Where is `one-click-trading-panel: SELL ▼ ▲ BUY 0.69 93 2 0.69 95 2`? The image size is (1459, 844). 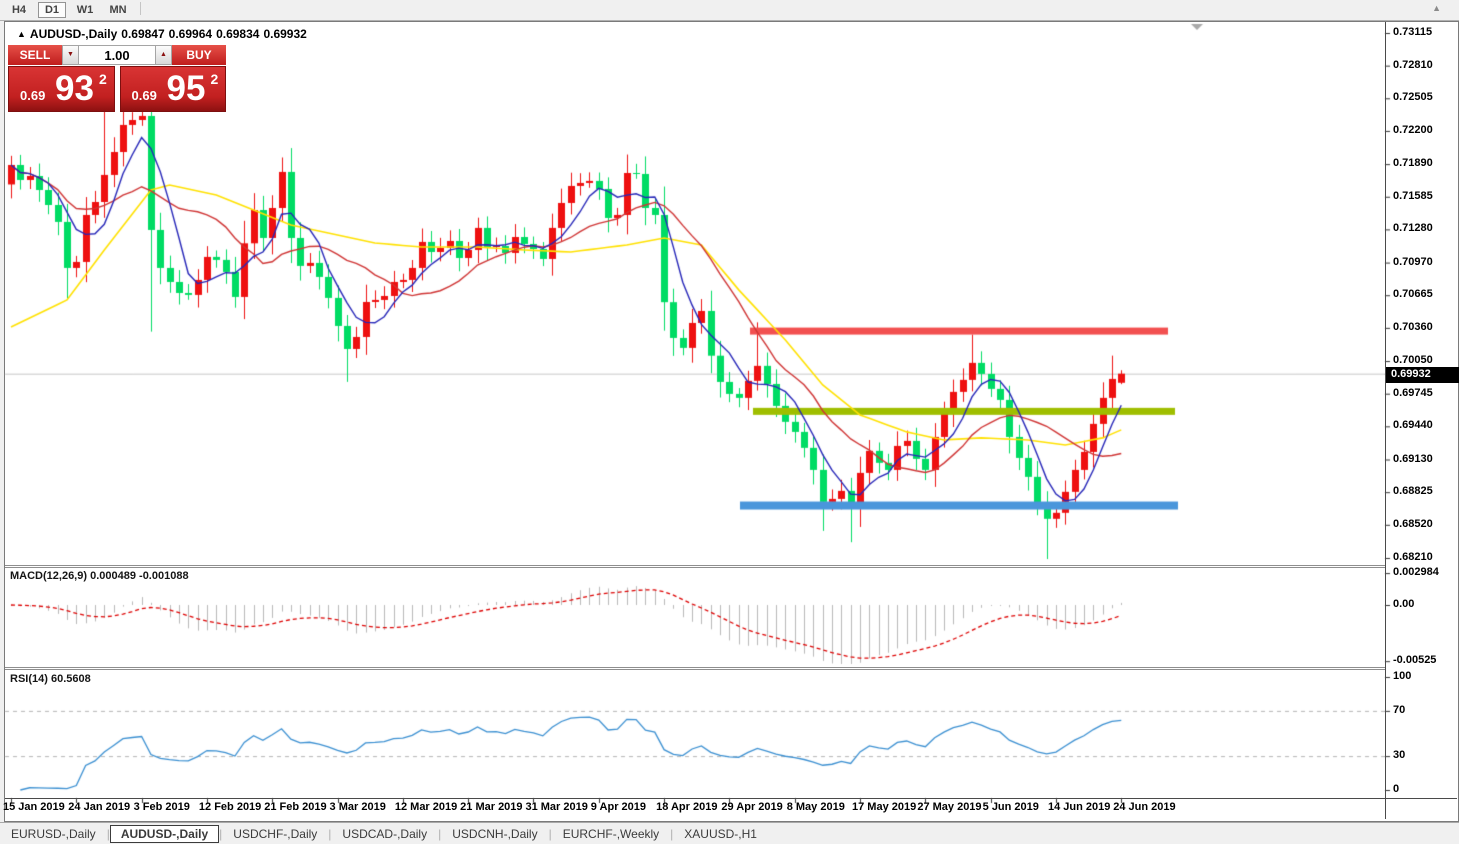
one-click-trading-panel: SELL ▼ ▲ BUY 0.69 93 2 0.69 95 2 is located at coordinates (117, 78).